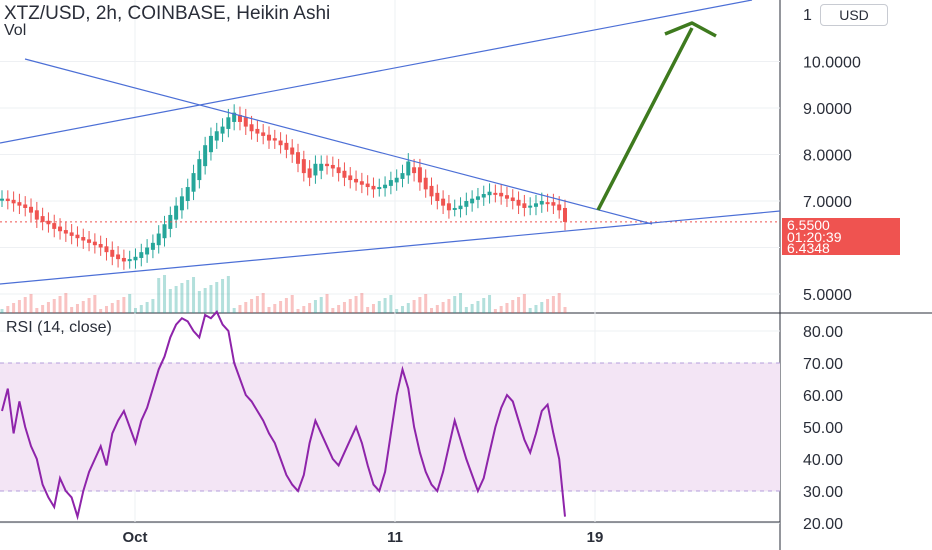  I want to click on time-tick-label: Oct, so click(134, 537).